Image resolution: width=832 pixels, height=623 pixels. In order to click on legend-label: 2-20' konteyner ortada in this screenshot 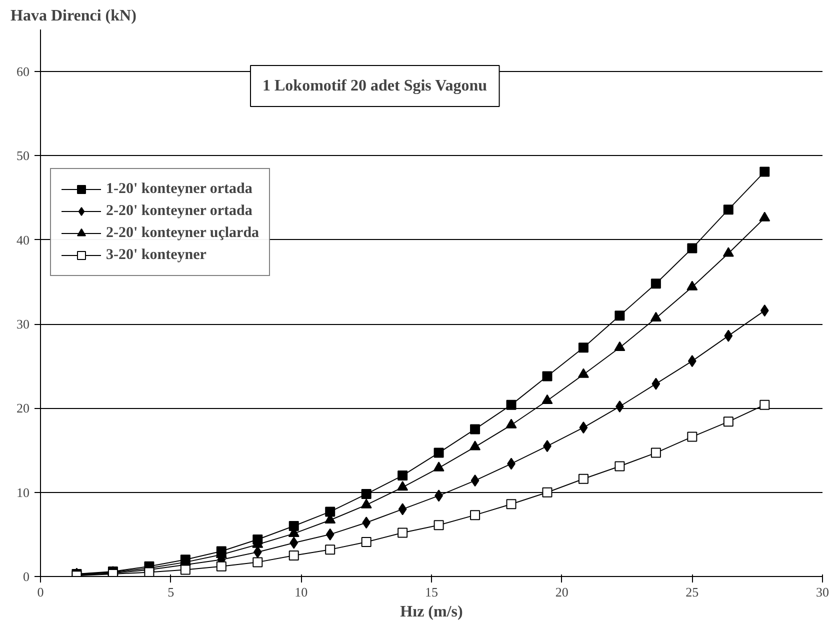, I will do `click(179, 211)`.